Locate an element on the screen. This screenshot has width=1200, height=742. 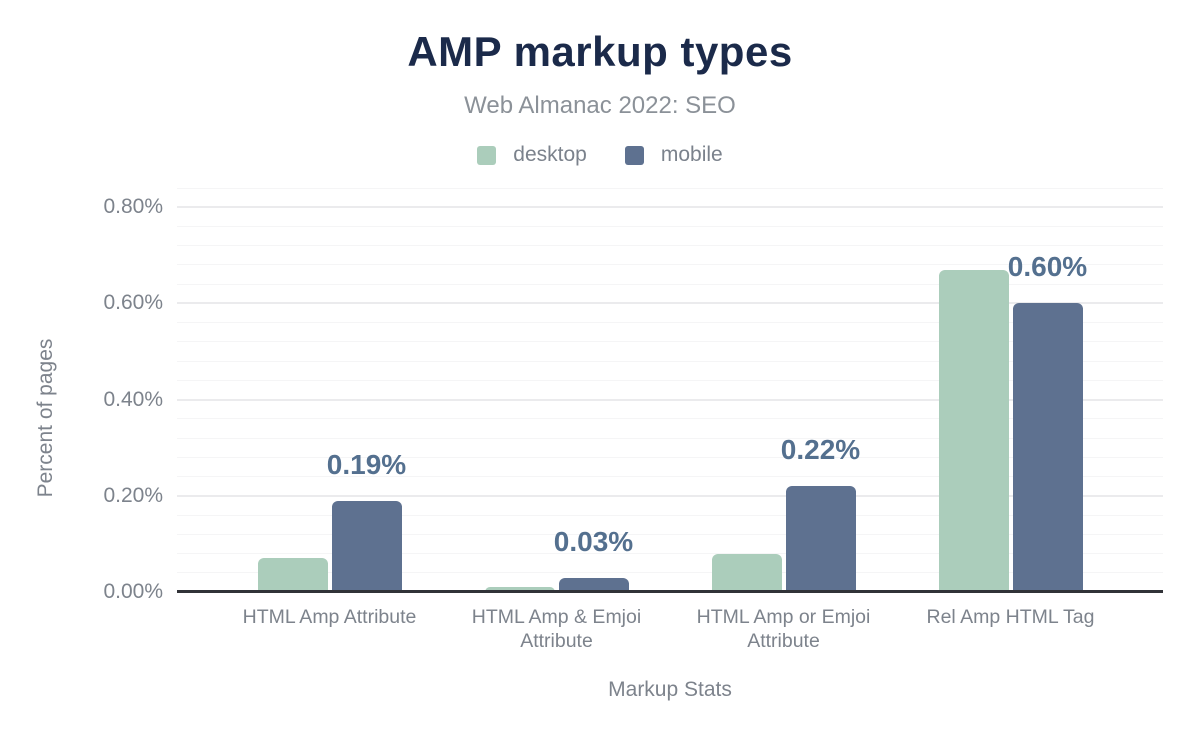
category-label: Rel Amp HTML Tag is located at coordinates (1010, 617).